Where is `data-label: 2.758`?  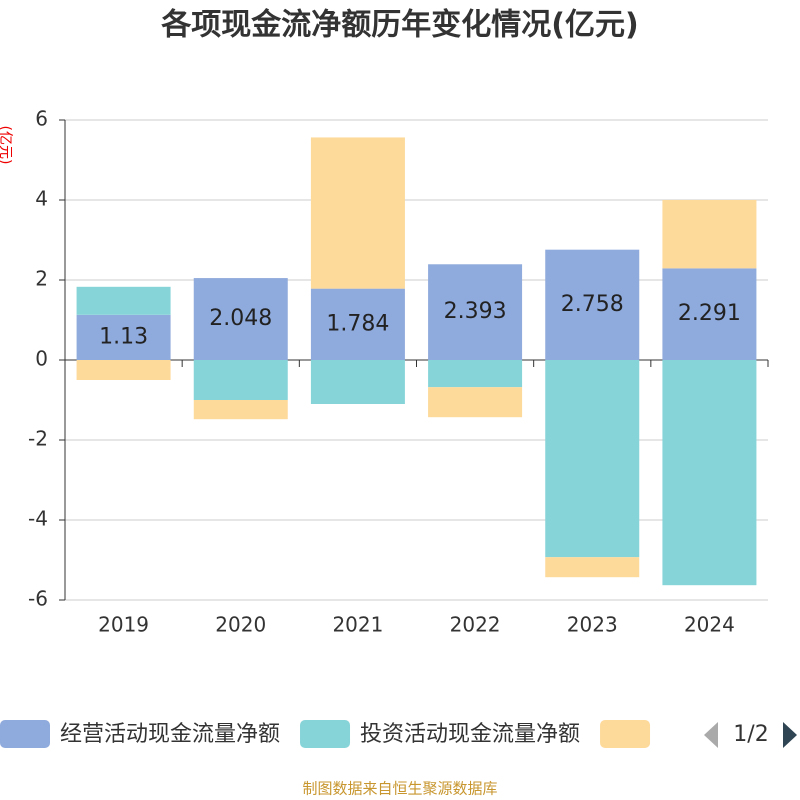 data-label: 2.758 is located at coordinates (592, 304).